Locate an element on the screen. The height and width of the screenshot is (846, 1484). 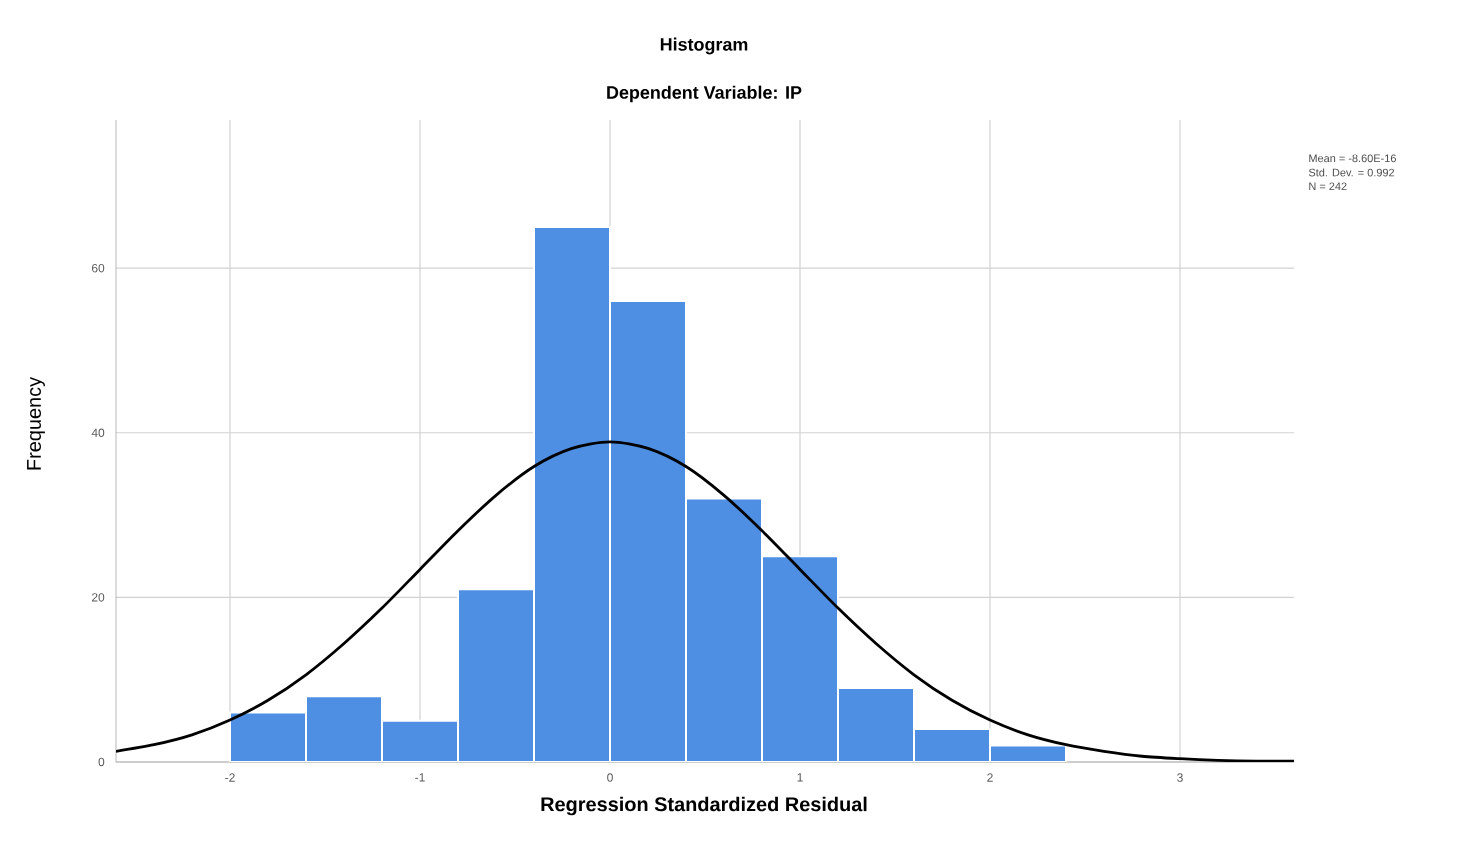
chart-title: Histogram is located at coordinates (704, 46).